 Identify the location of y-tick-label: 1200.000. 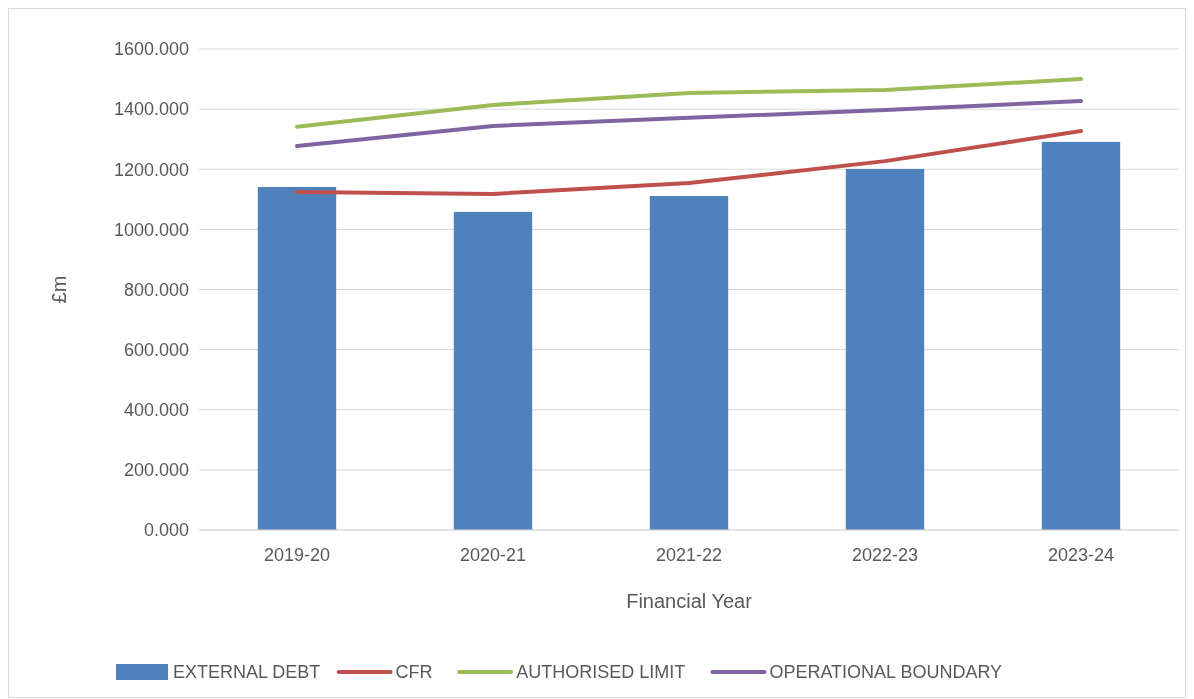
(151, 169).